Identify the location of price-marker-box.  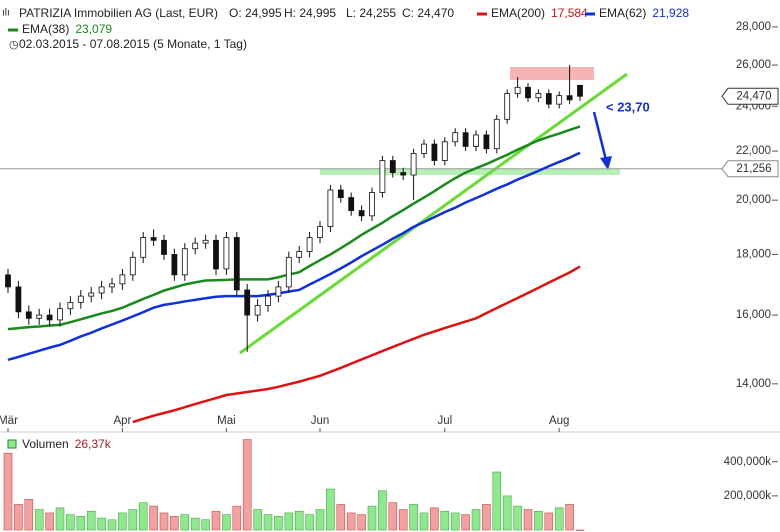
(750, 169).